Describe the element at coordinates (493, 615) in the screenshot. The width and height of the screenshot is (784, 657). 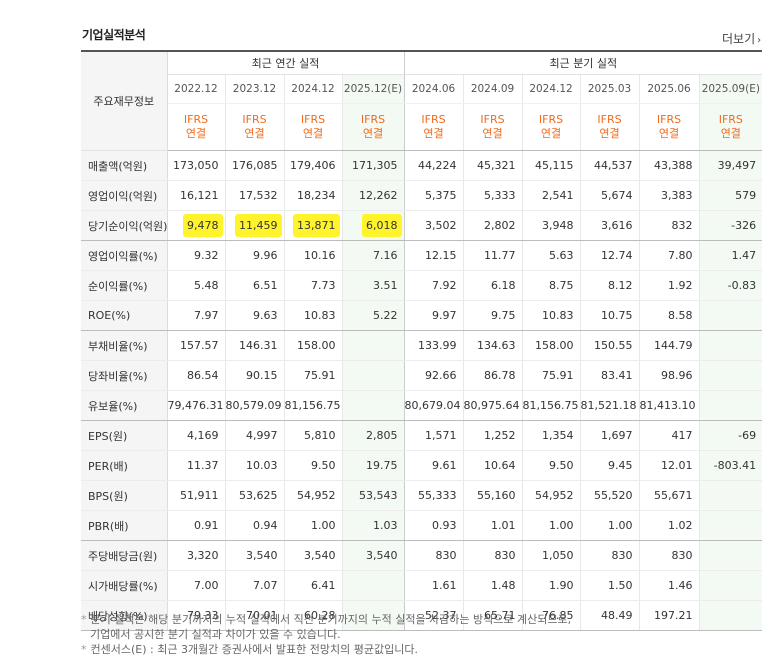
I see `table-cell: 65.71` at that location.